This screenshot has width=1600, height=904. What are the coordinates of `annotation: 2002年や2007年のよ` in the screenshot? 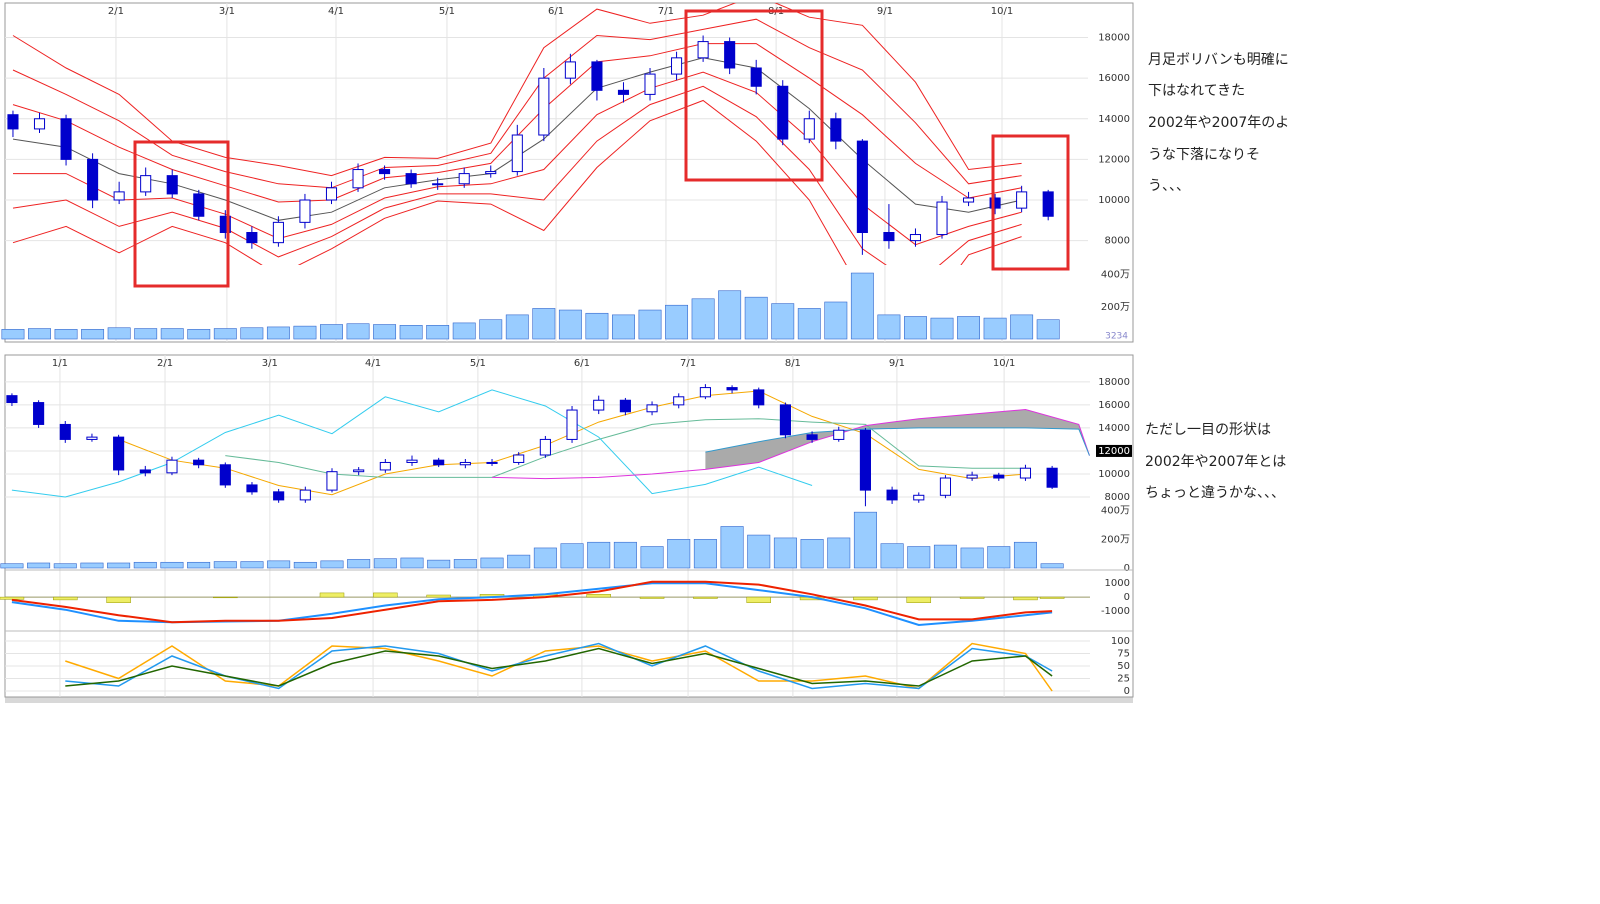 It's located at (1218, 123).